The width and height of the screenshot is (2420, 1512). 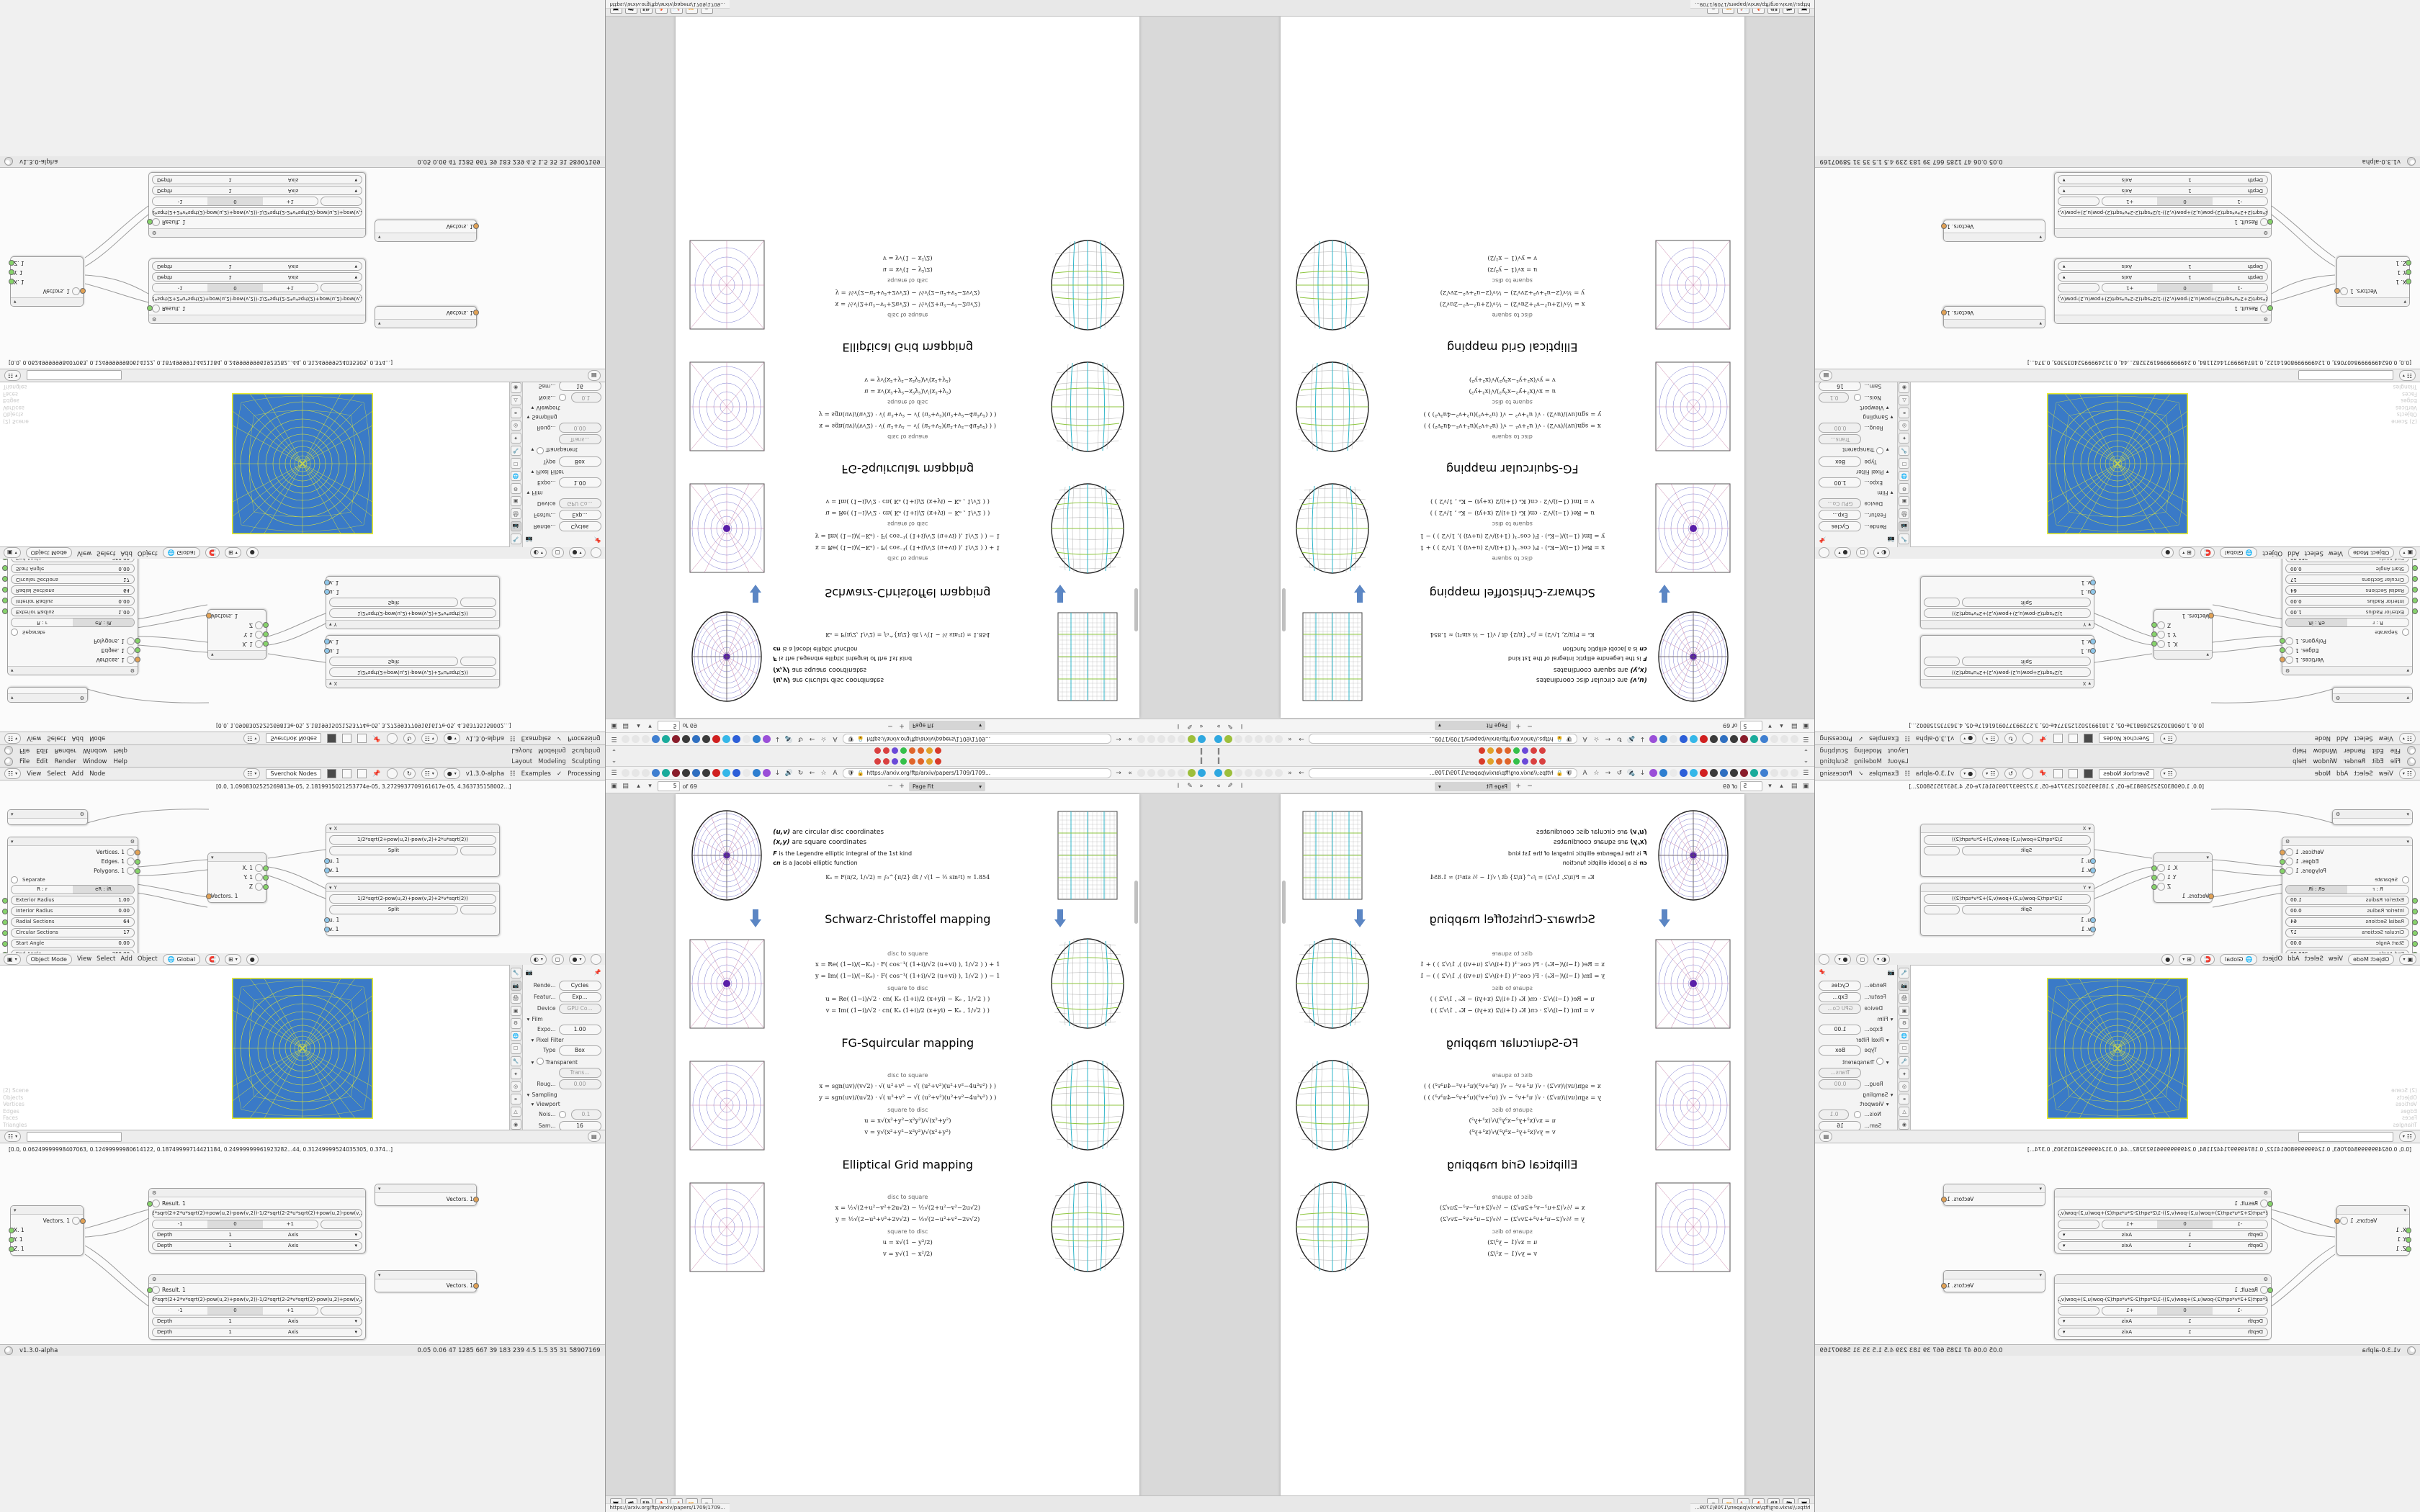 I want to click on tab-viewlayer-icon: ▣, so click(x=515, y=501).